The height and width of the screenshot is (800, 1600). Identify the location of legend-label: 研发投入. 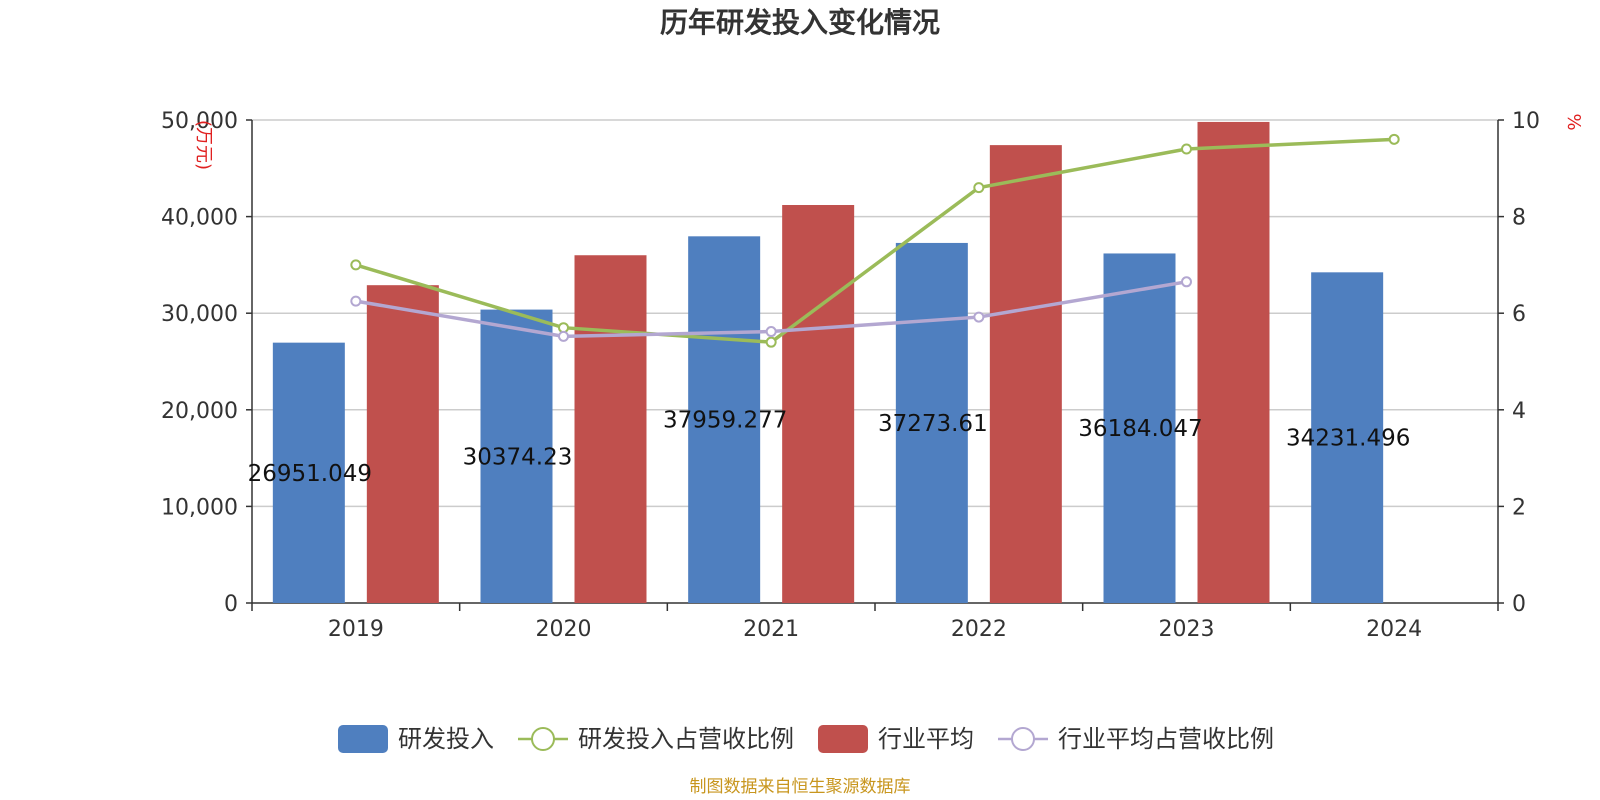
(446, 739).